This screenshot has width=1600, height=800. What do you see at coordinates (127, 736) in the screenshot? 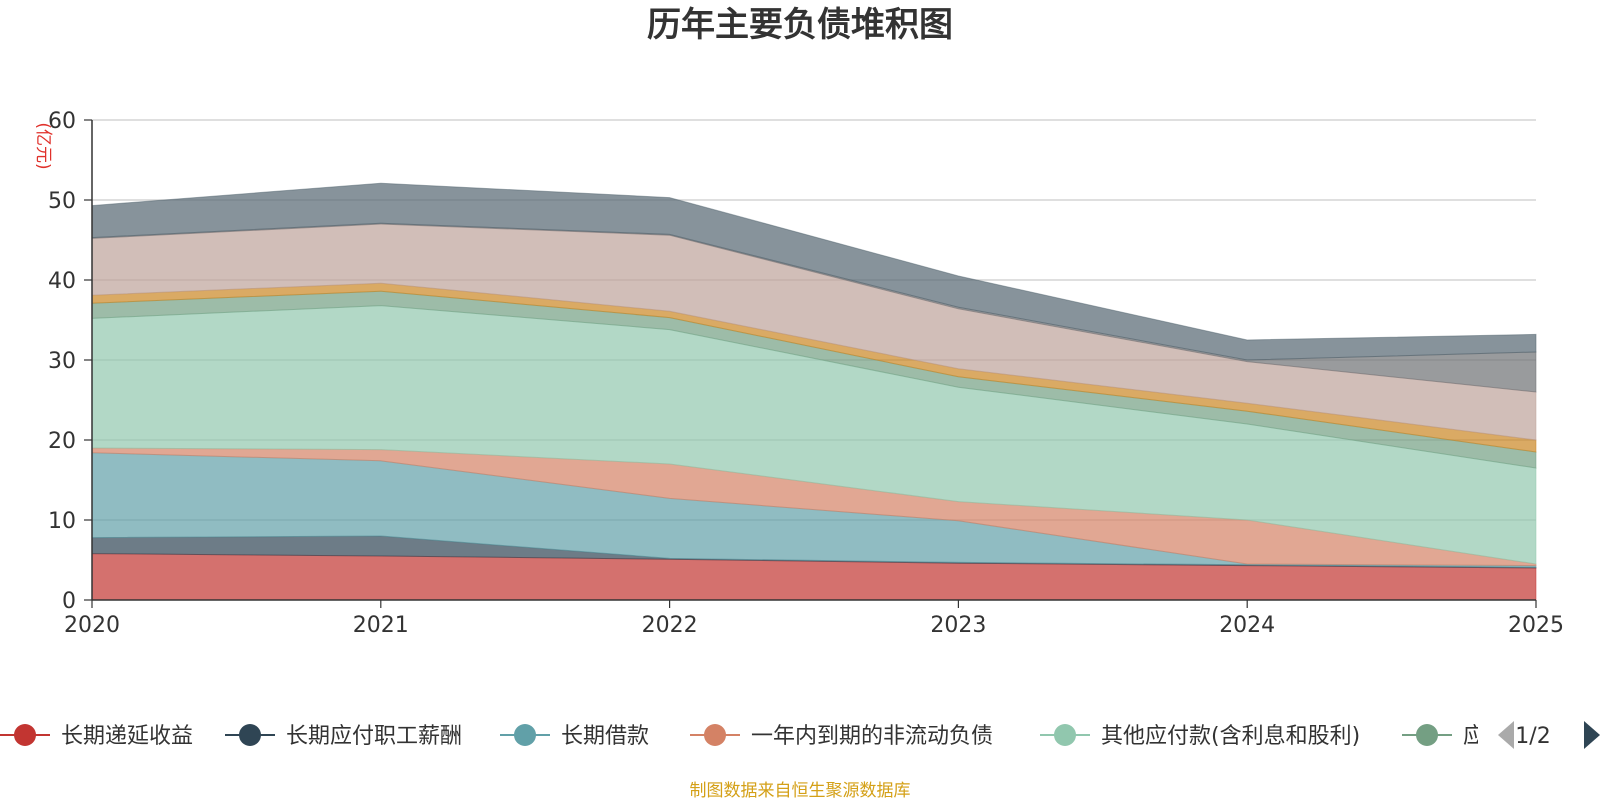
I see `legend-label: 长期递延收益` at bounding box center [127, 736].